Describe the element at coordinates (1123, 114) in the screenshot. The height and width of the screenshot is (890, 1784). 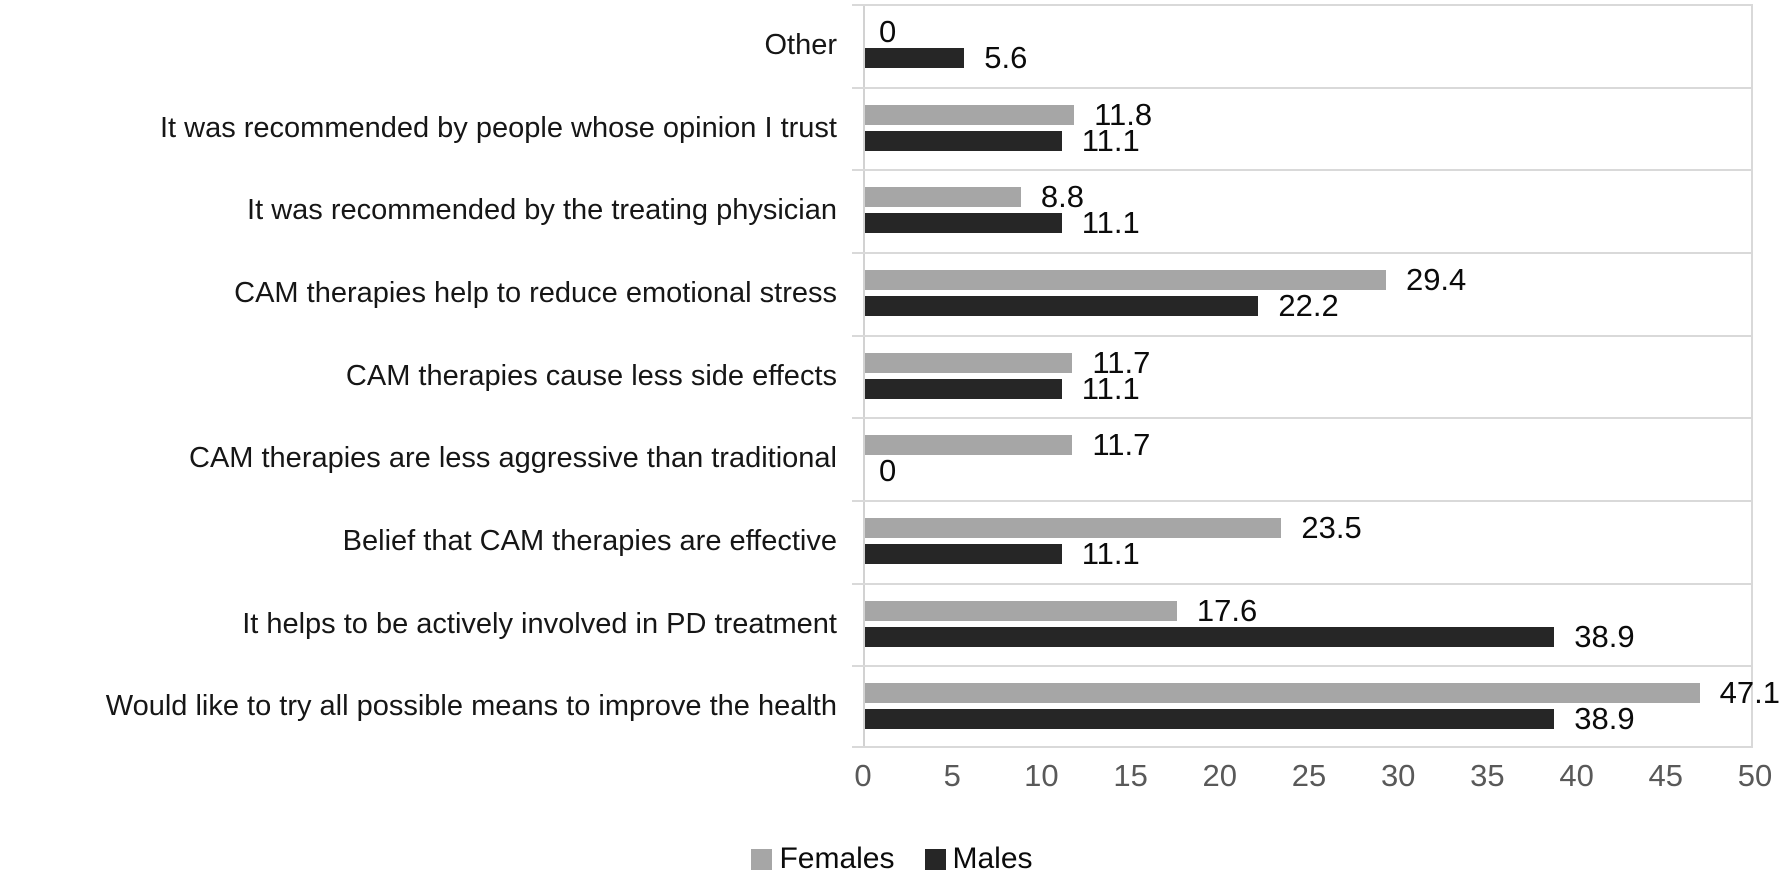
I see `value-label-females: 11.8` at that location.